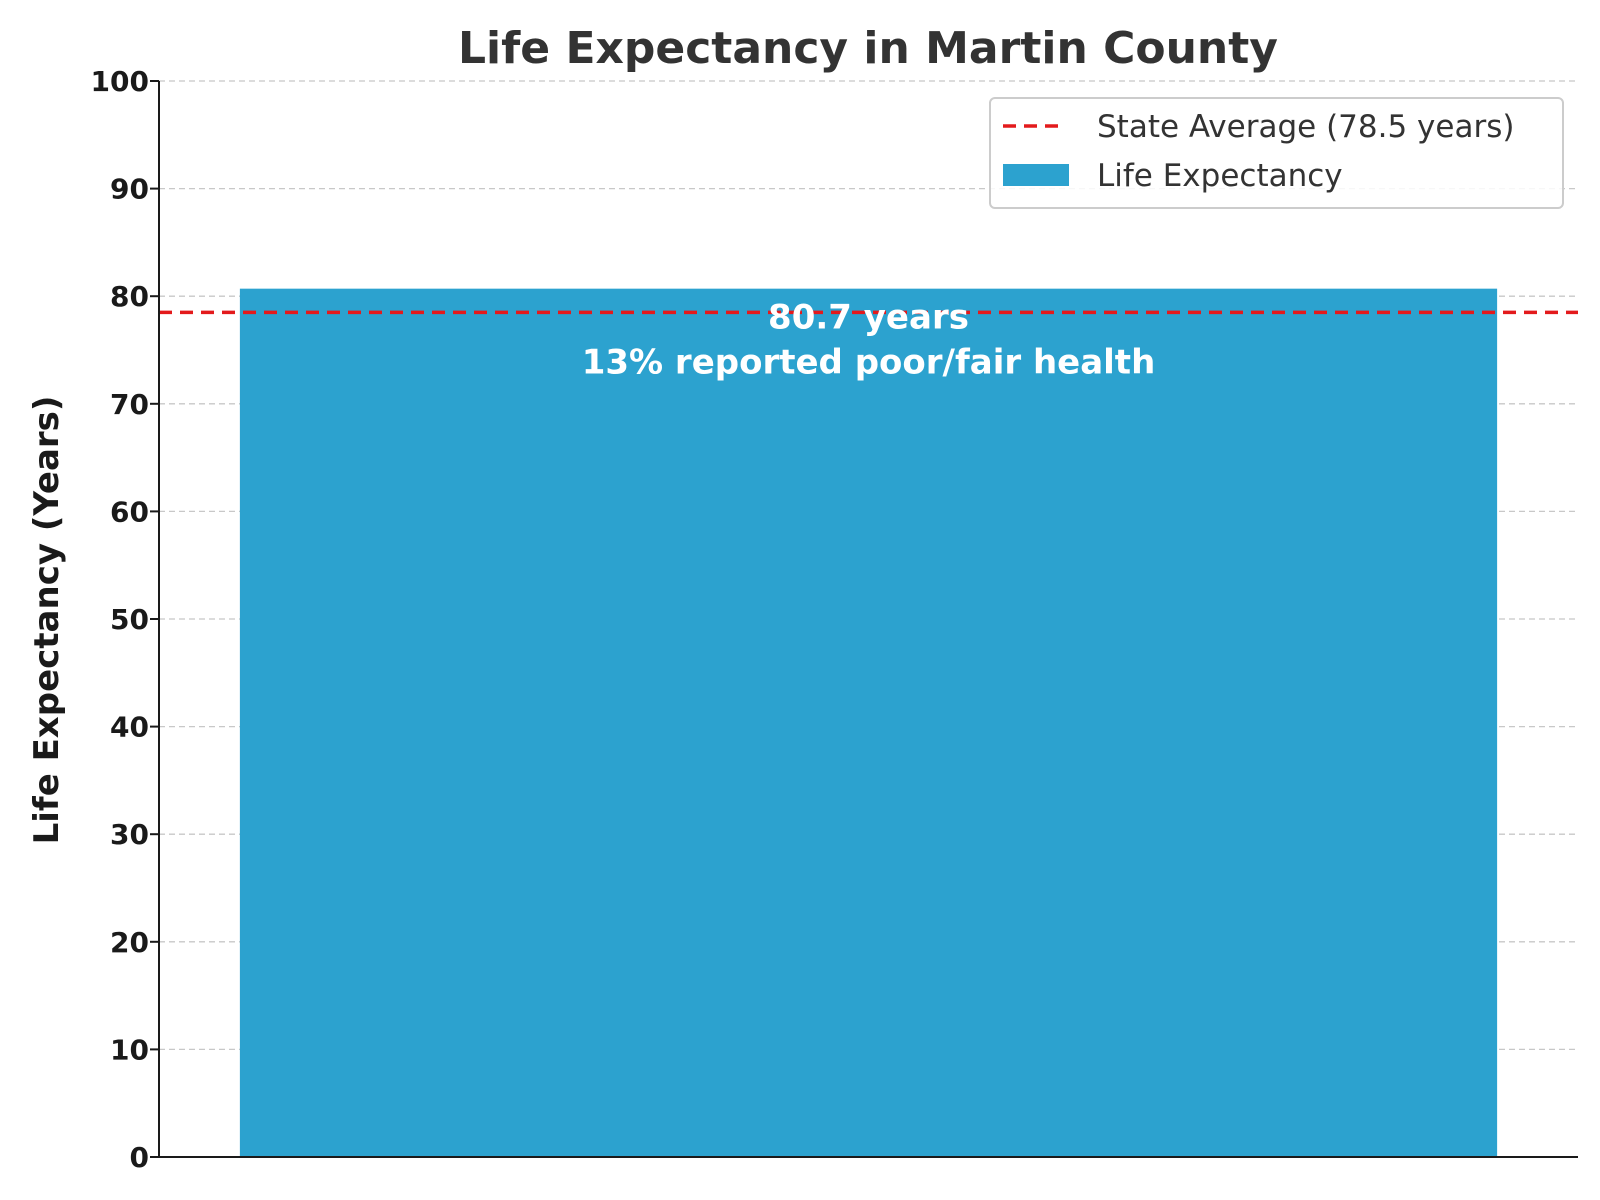  What do you see at coordinates (120, 81) in the screenshot?
I see `y-tick-label-100: 100` at bounding box center [120, 81].